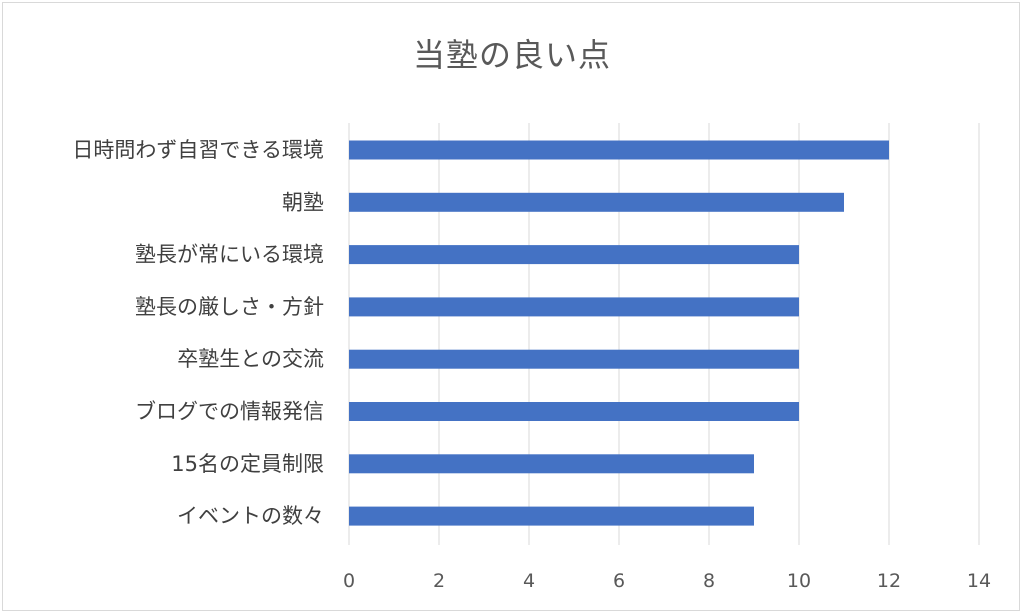 The image size is (1024, 615). I want to click on category-label: ブログでの情報発信, so click(229, 412).